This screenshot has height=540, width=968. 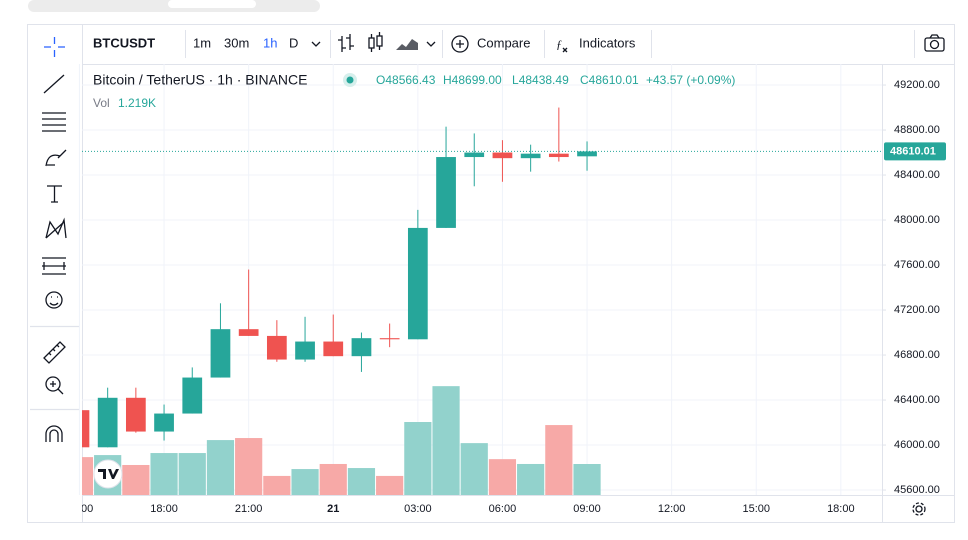 What do you see at coordinates (477, 80) in the screenshot?
I see `ohlc-number: 48699.00` at bounding box center [477, 80].